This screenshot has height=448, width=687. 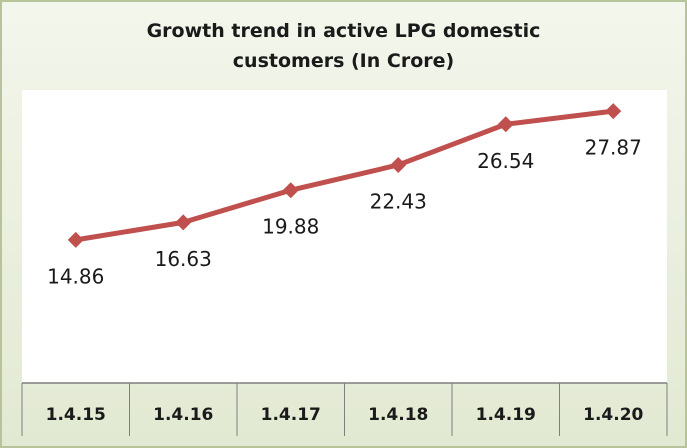 I want to click on x-tick-label: 1.4.18, so click(x=398, y=415).